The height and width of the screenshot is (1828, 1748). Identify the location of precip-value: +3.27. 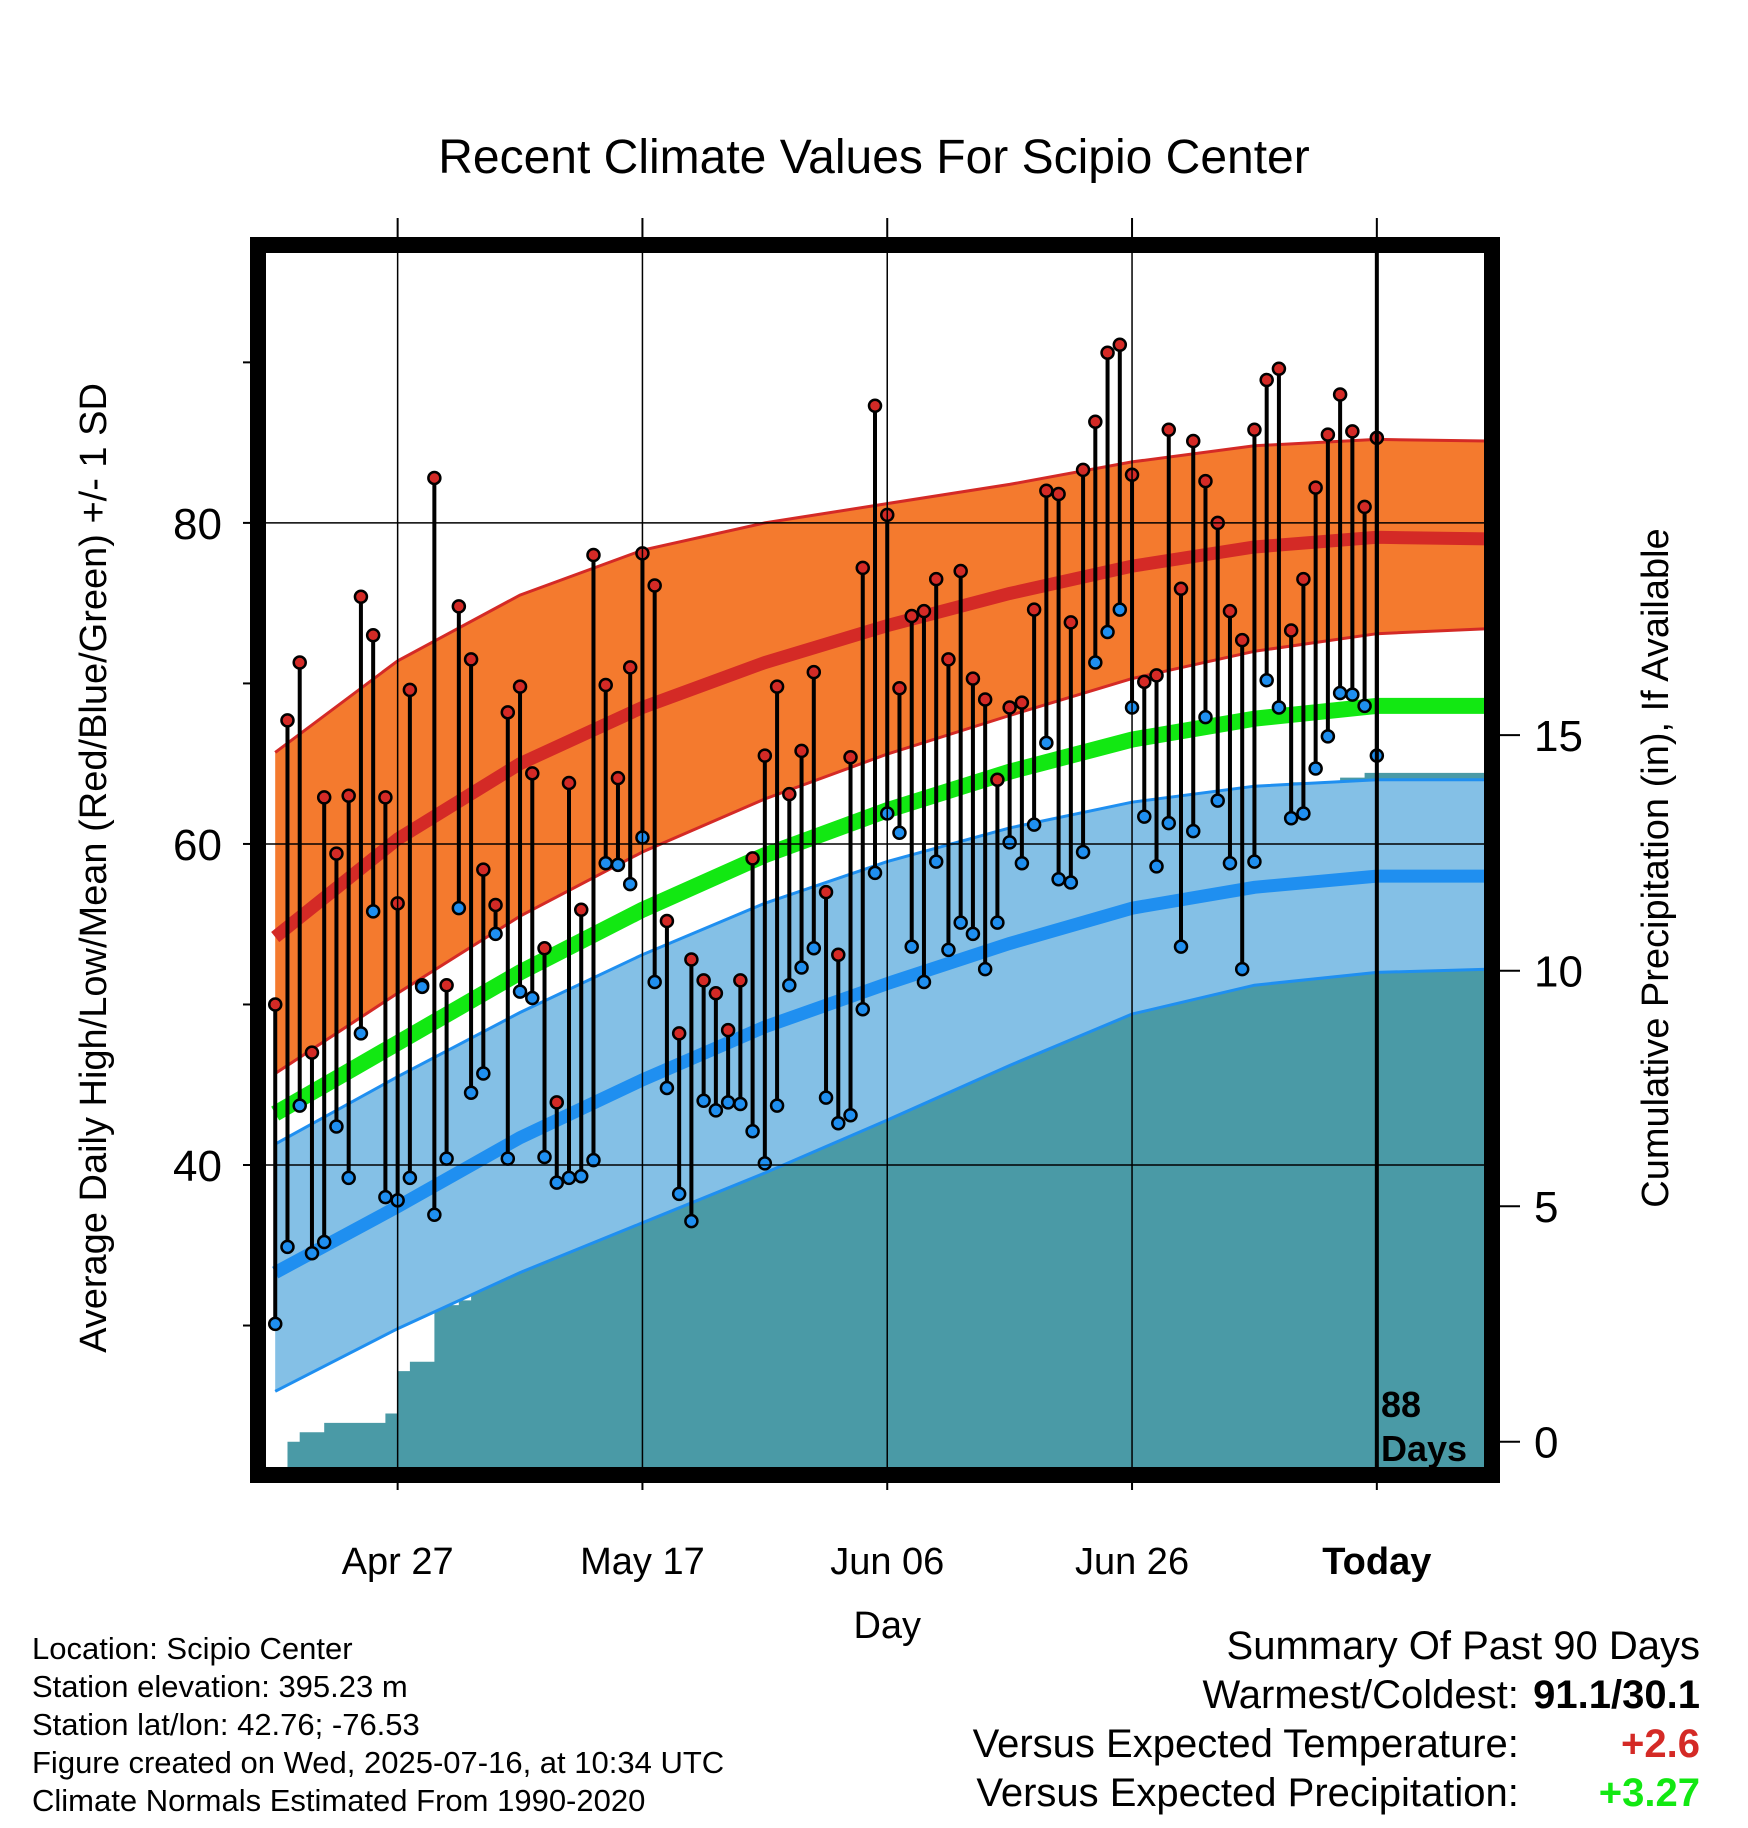
(1649, 1793).